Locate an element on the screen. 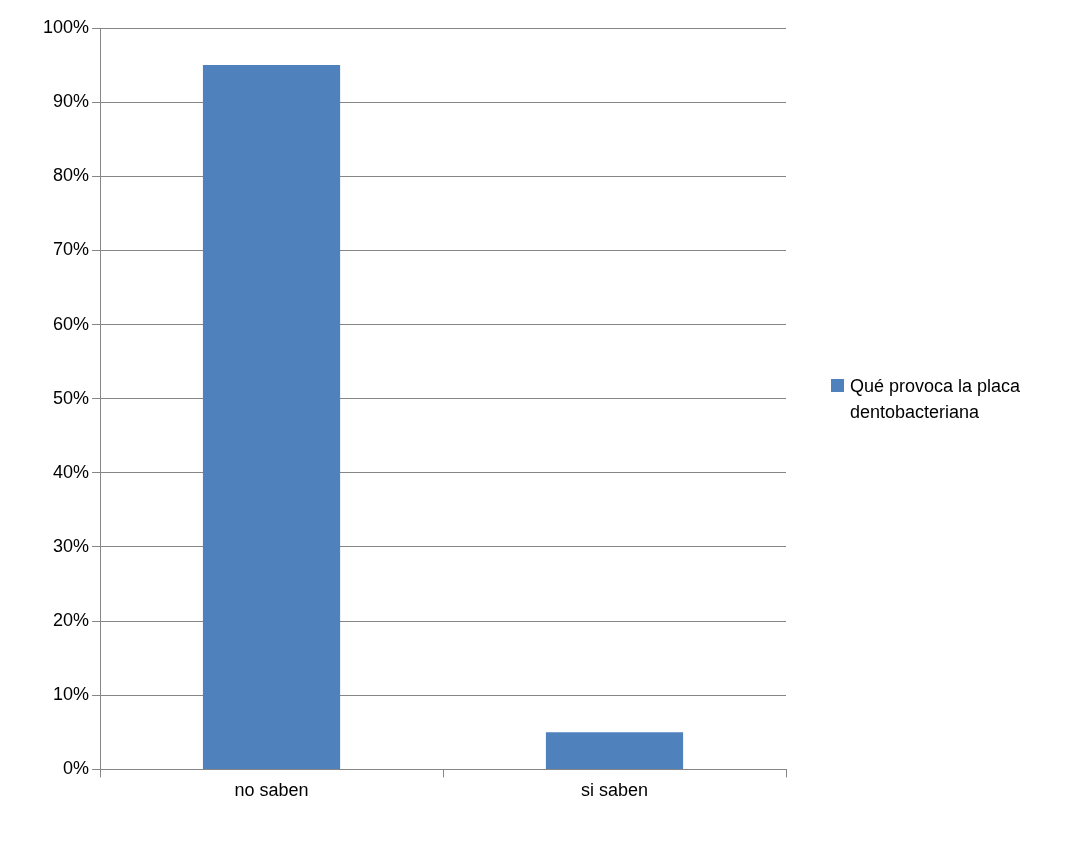 The width and height of the screenshot is (1086, 845). y-tick-label: 70% is located at coordinates (71, 249).